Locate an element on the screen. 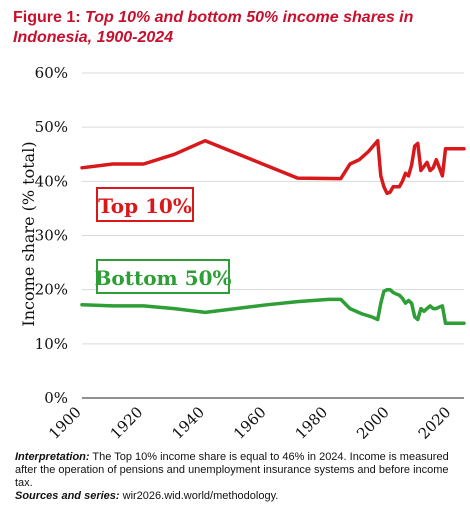 The width and height of the screenshot is (470, 516). y-tick-label: 10% is located at coordinates (51, 344).